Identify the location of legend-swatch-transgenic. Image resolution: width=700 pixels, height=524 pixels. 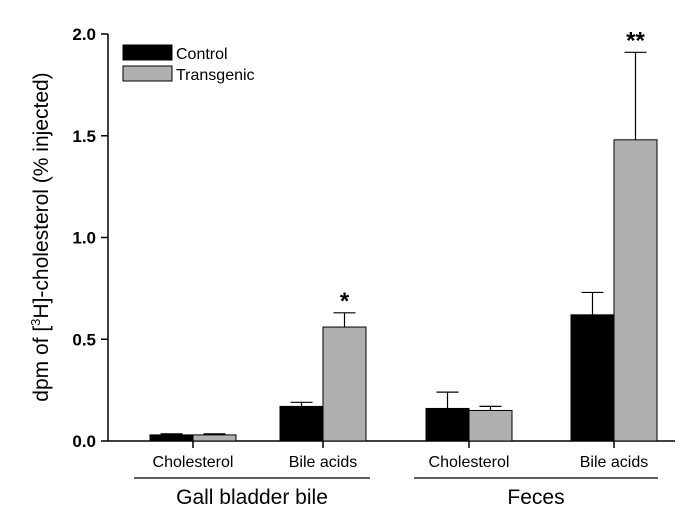
(147, 73).